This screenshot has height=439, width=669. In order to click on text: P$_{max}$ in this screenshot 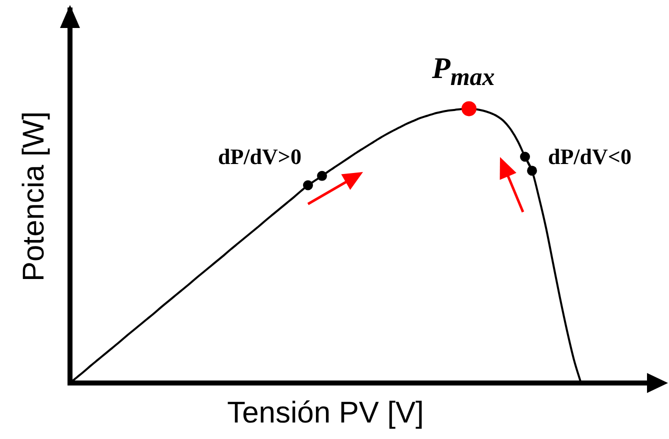, I will do `click(463, 71)`.